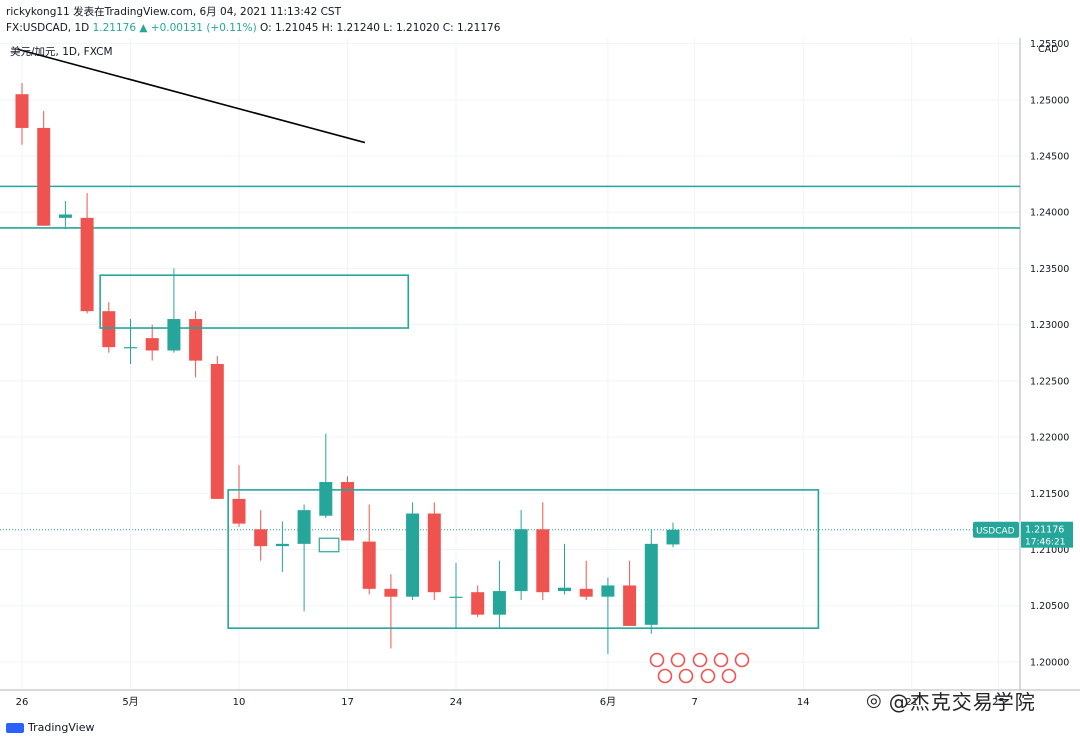 The image size is (1080, 745). I want to click on y-tick-label: 1.20000, so click(1049, 662).